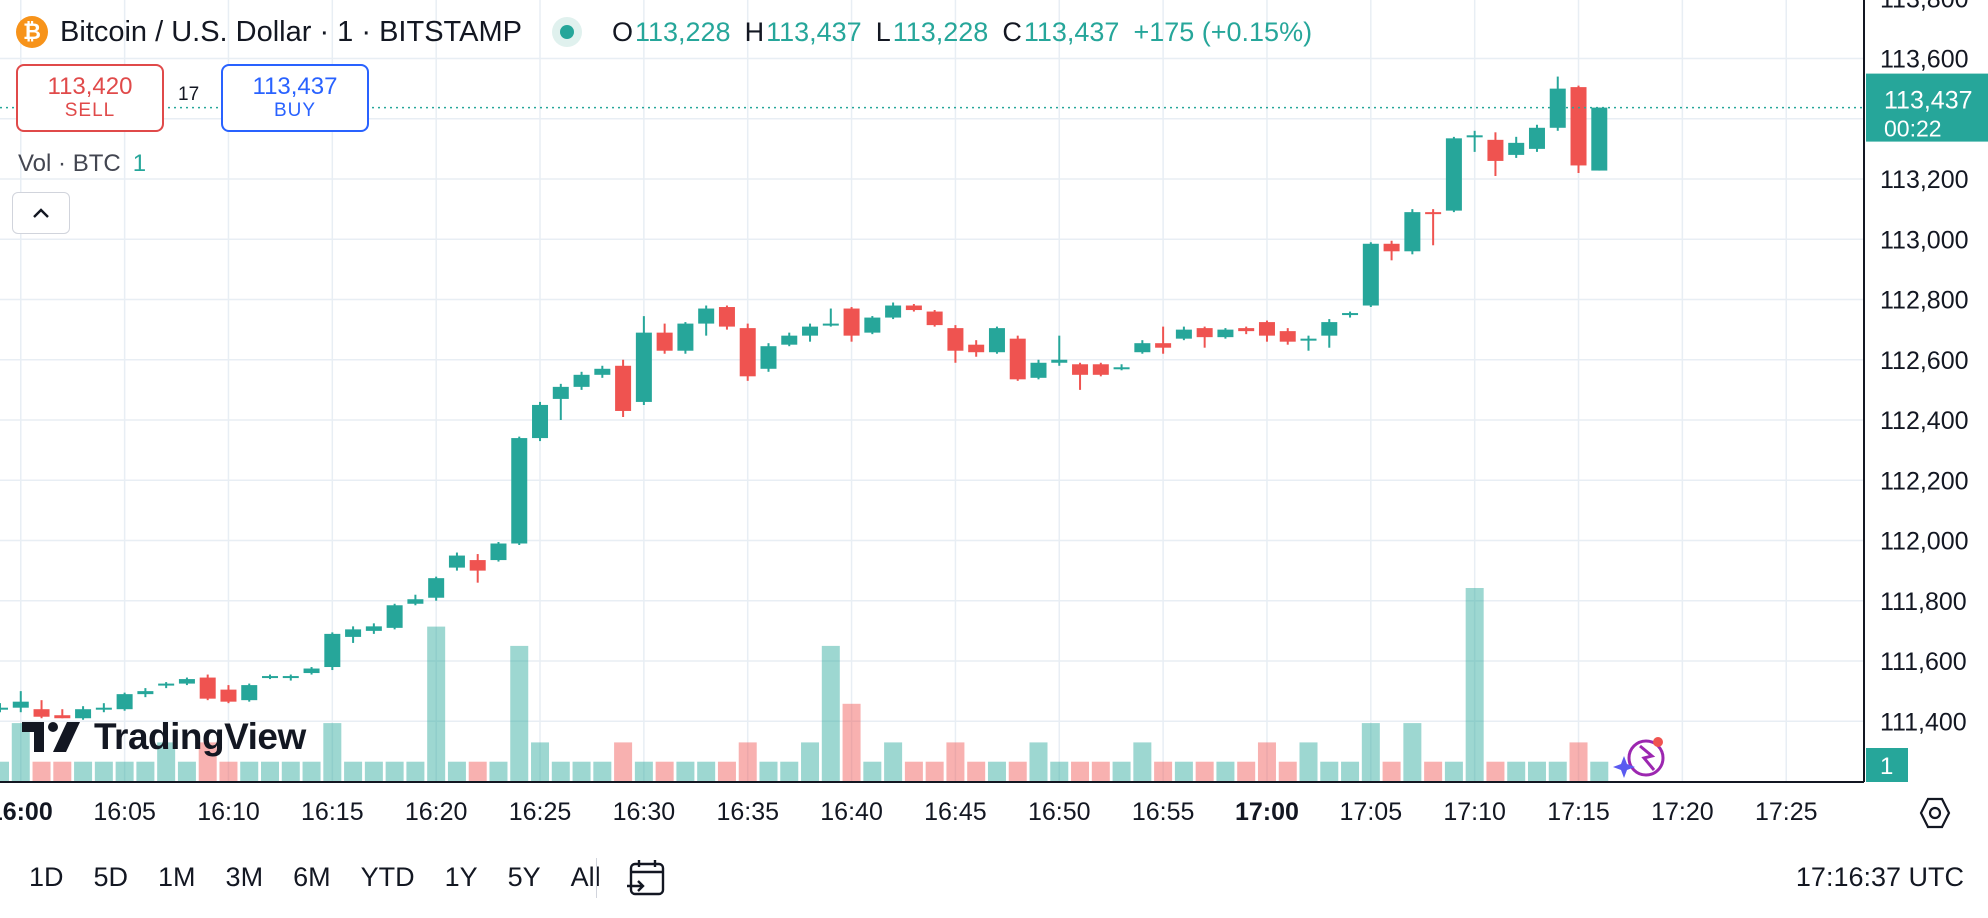  Describe the element at coordinates (1223, 31) in the screenshot. I see `change-value: +175 (+0.15%)` at that location.